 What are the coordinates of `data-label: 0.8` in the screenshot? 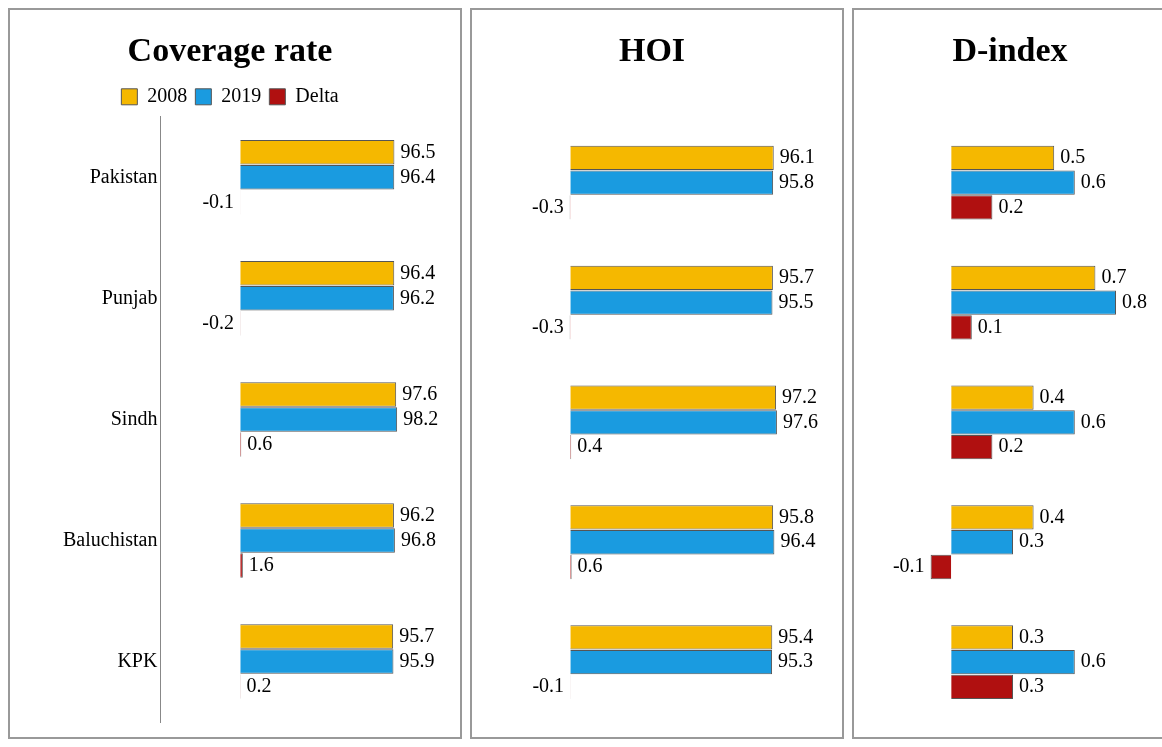 It's located at (1134, 300).